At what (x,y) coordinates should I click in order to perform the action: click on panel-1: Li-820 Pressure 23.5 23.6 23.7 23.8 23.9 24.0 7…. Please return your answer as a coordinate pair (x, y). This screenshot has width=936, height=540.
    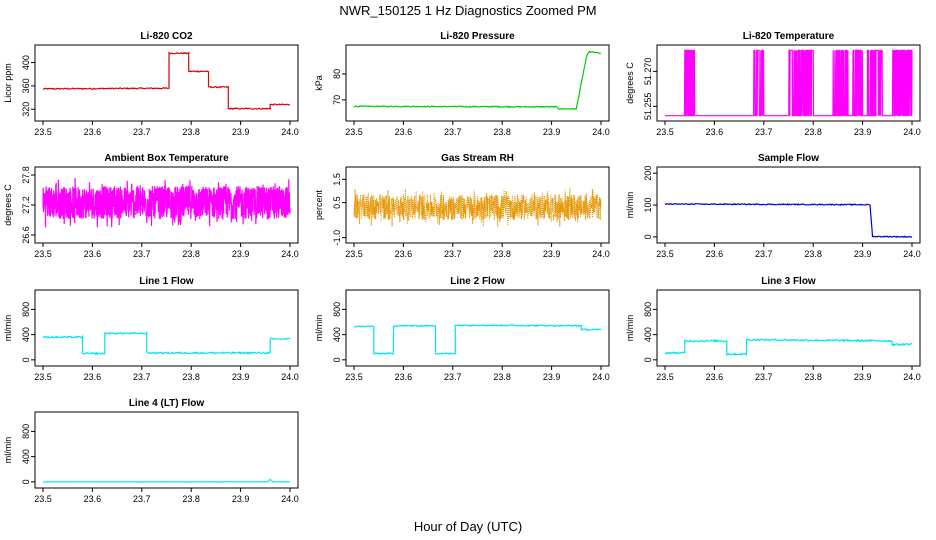
    Looking at the image, I should click on (462, 84).